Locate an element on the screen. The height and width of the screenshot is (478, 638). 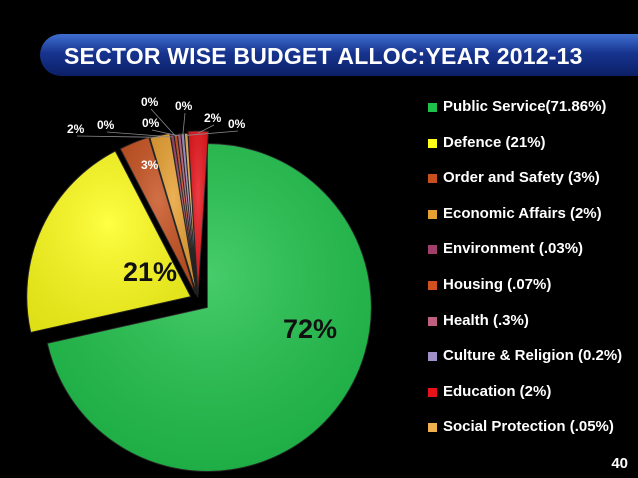
legend-item: Social Protection (.05%) is located at coordinates (533, 434).